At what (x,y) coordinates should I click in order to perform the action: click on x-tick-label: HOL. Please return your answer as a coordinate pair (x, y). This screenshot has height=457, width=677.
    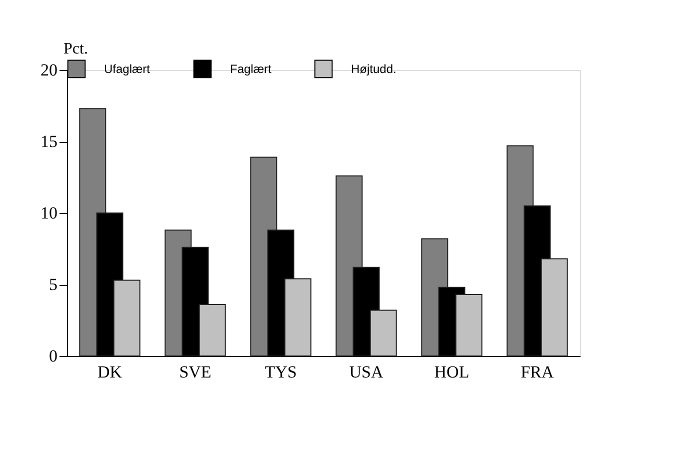
    Looking at the image, I should click on (452, 372).